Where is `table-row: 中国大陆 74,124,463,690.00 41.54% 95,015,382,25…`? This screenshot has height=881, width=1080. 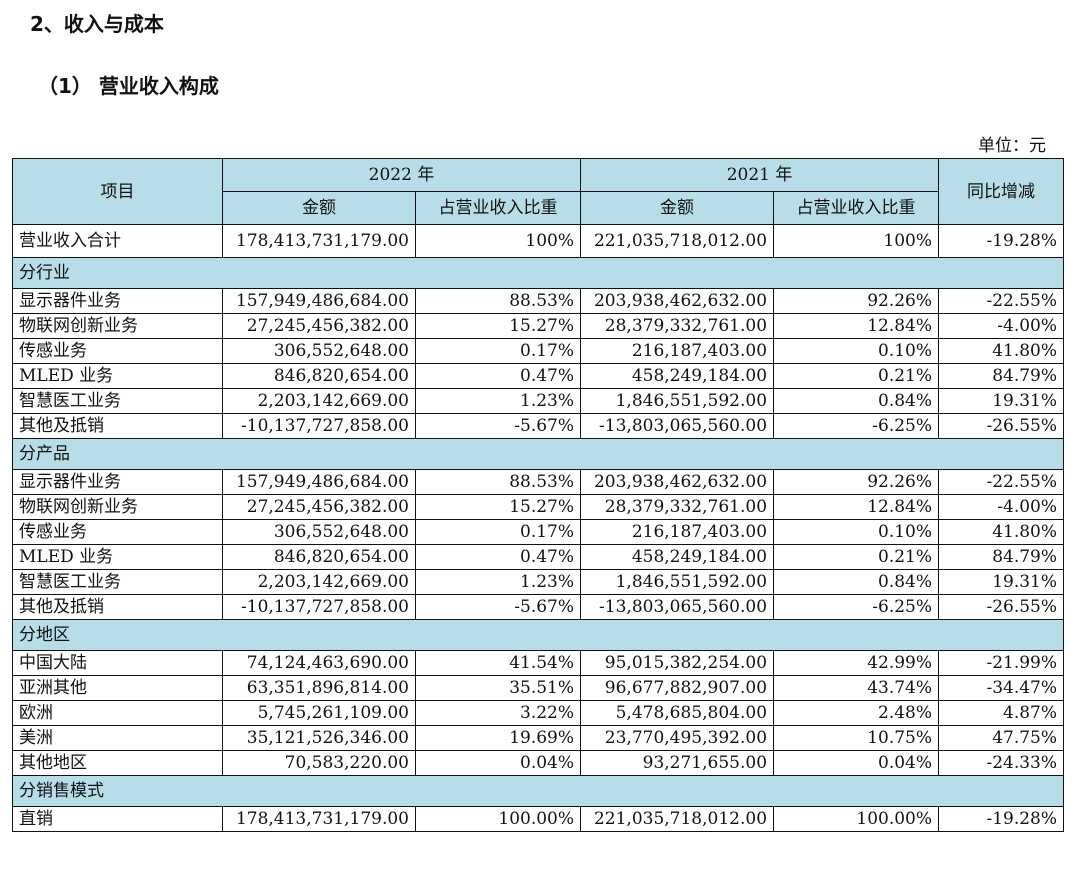 table-row: 中国大陆 74,124,463,690.00 41.54% 95,015,382,25… is located at coordinates (538, 663).